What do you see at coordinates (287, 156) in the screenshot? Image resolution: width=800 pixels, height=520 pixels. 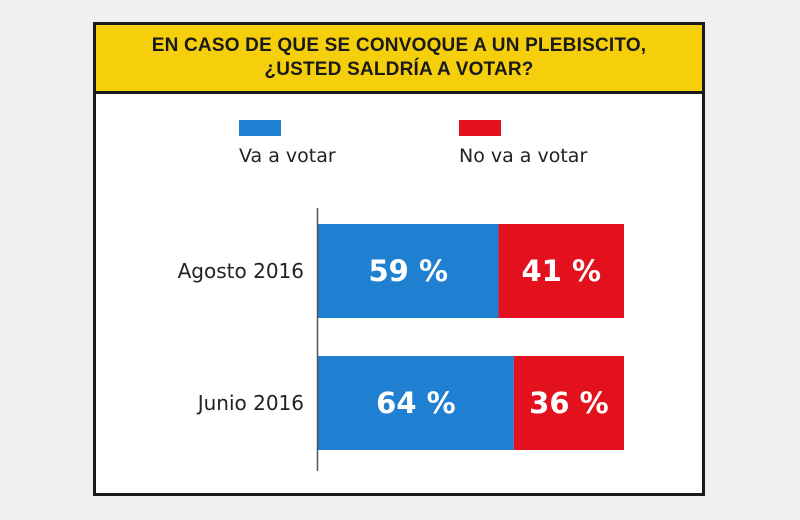 I see `legend-label-va-a-votar: Va a votar` at bounding box center [287, 156].